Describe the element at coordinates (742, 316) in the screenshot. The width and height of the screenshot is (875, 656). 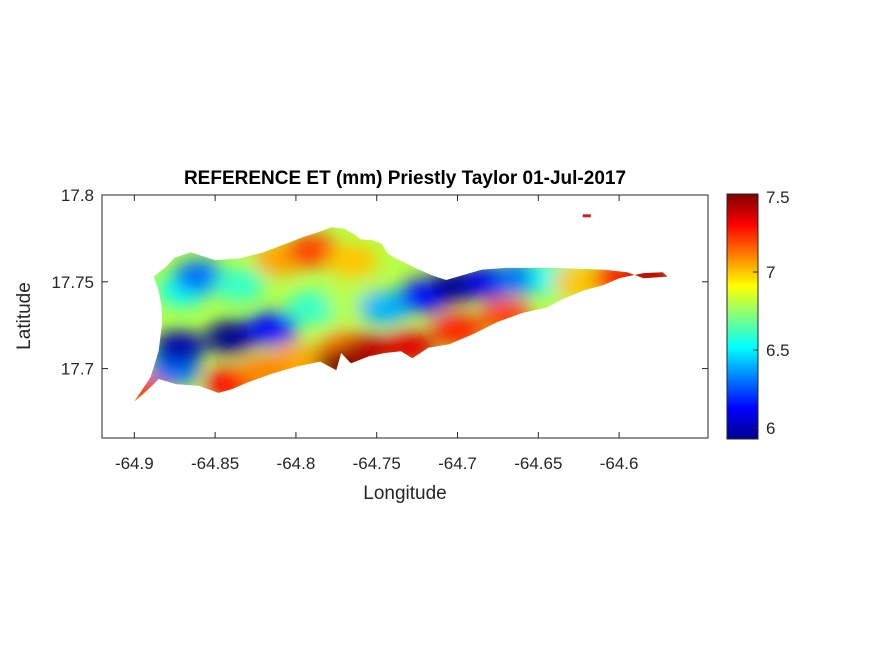
I see `colorbar-gradient` at that location.